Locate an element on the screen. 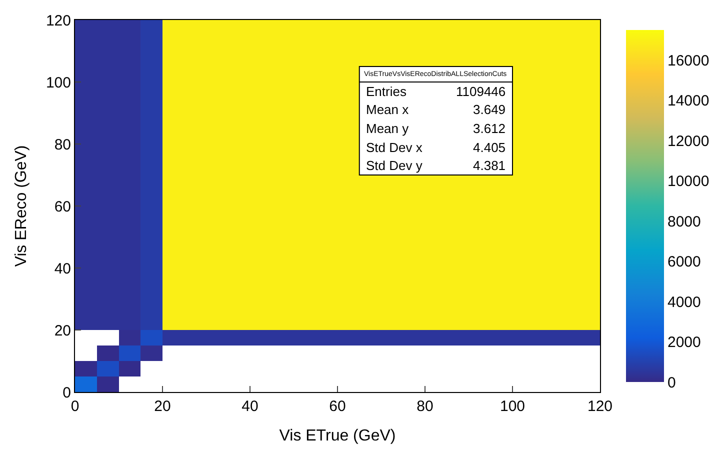 The image size is (727, 453). color-bar-label: 12000 is located at coordinates (689, 141).